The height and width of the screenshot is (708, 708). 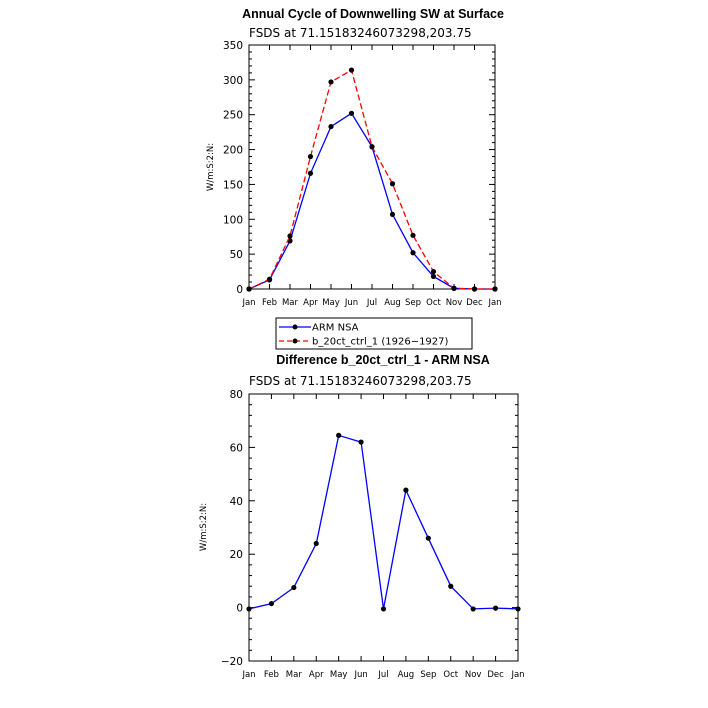 What do you see at coordinates (236, 448) in the screenshot?
I see `y-tick-label: 60` at bounding box center [236, 448].